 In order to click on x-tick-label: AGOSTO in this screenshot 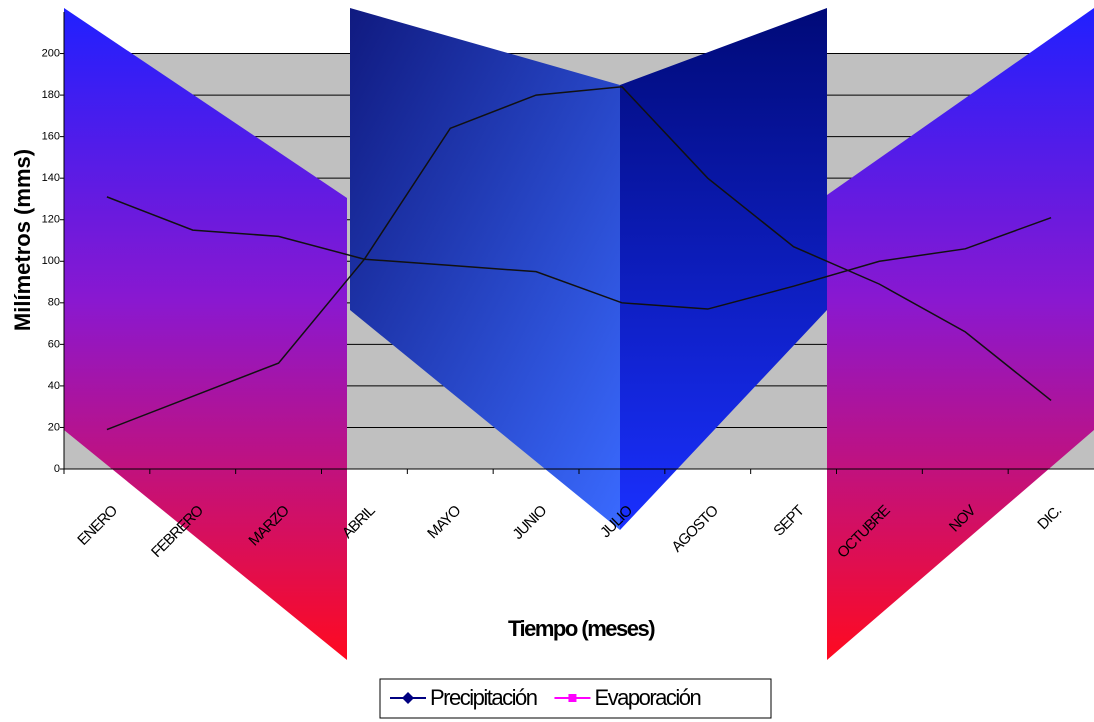, I will do `click(694, 528)`.